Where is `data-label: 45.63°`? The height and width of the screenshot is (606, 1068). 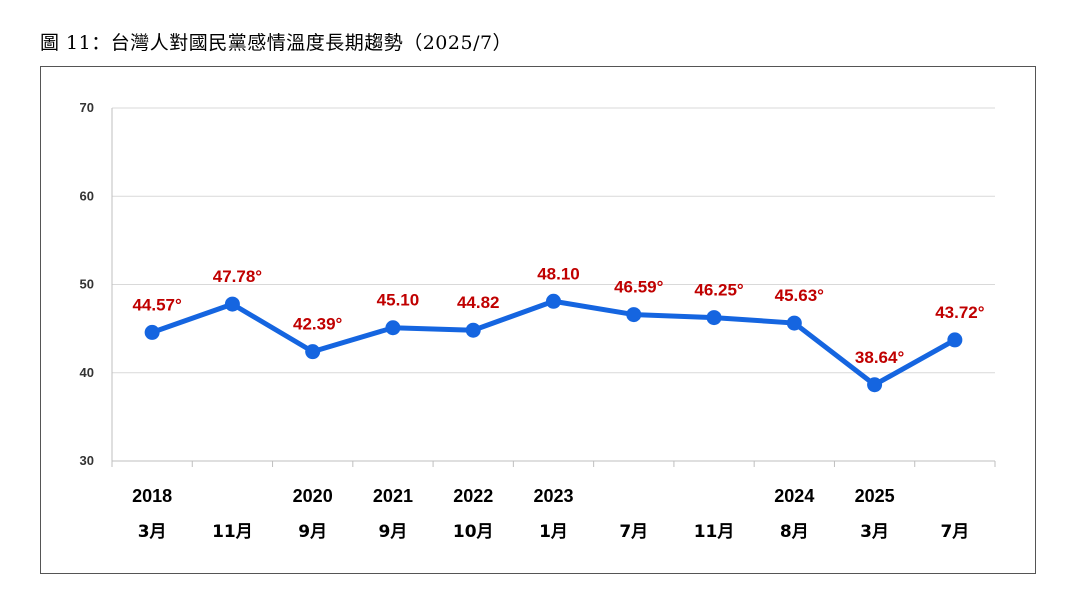 data-label: 45.63° is located at coordinates (800, 295).